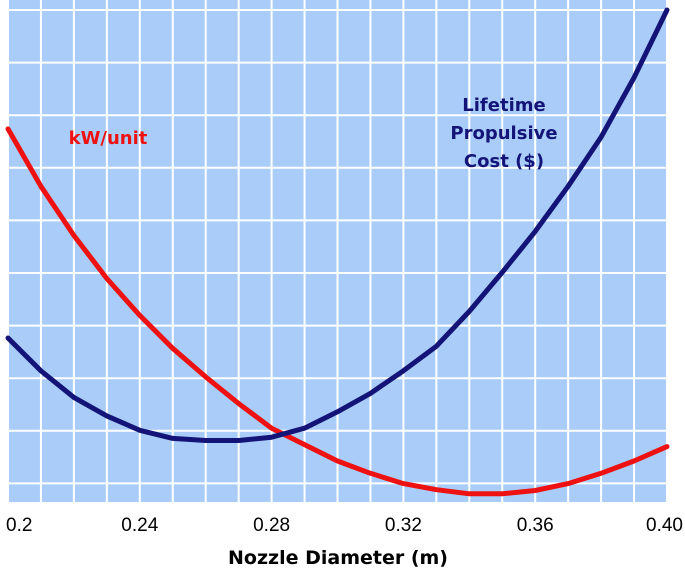 This screenshot has width=685, height=574. Describe the element at coordinates (139, 525) in the screenshot. I see `x-tick-label: 0.24` at that location.